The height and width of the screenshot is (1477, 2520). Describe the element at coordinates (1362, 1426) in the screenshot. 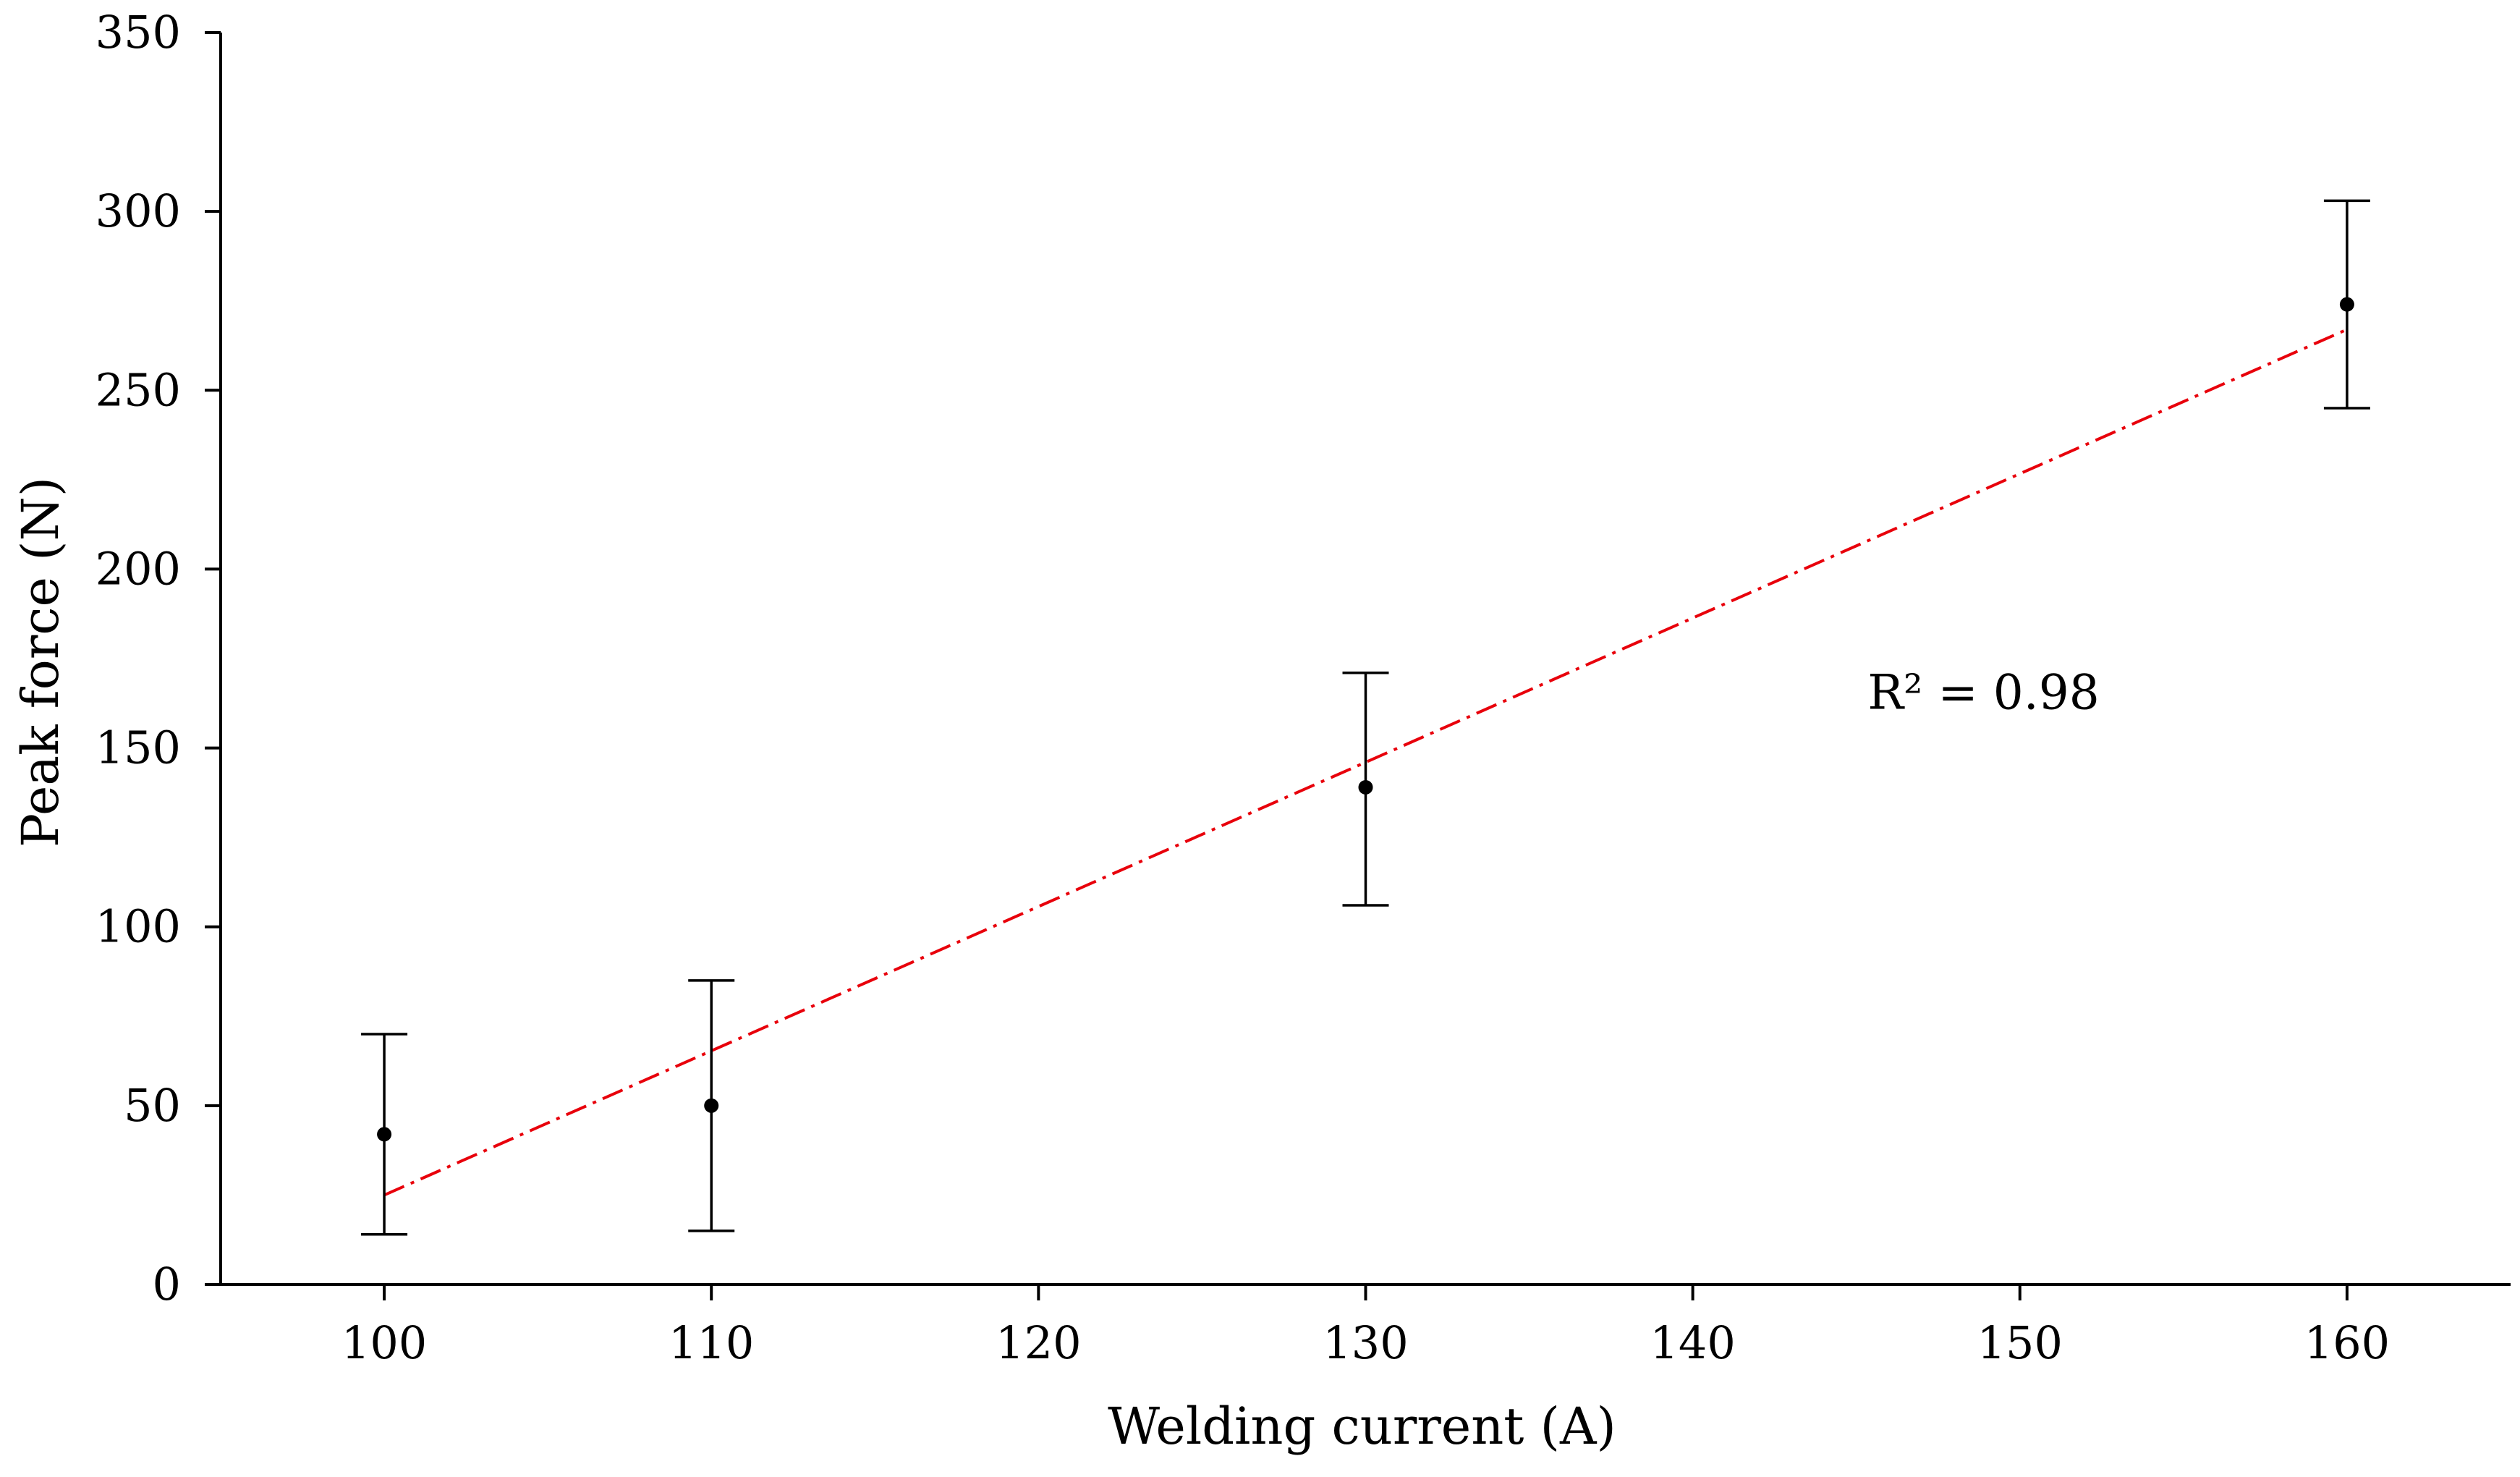

I see `x-axis-title: Welding current (A)` at that location.